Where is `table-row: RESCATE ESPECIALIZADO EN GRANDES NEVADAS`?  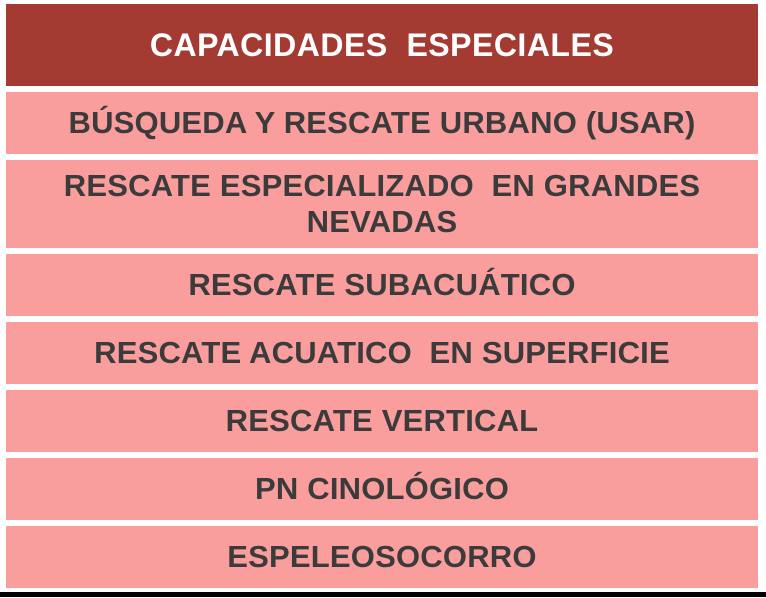
table-row: RESCATE ESPECIALIZADO EN GRANDES NEVADAS is located at coordinates (382, 204).